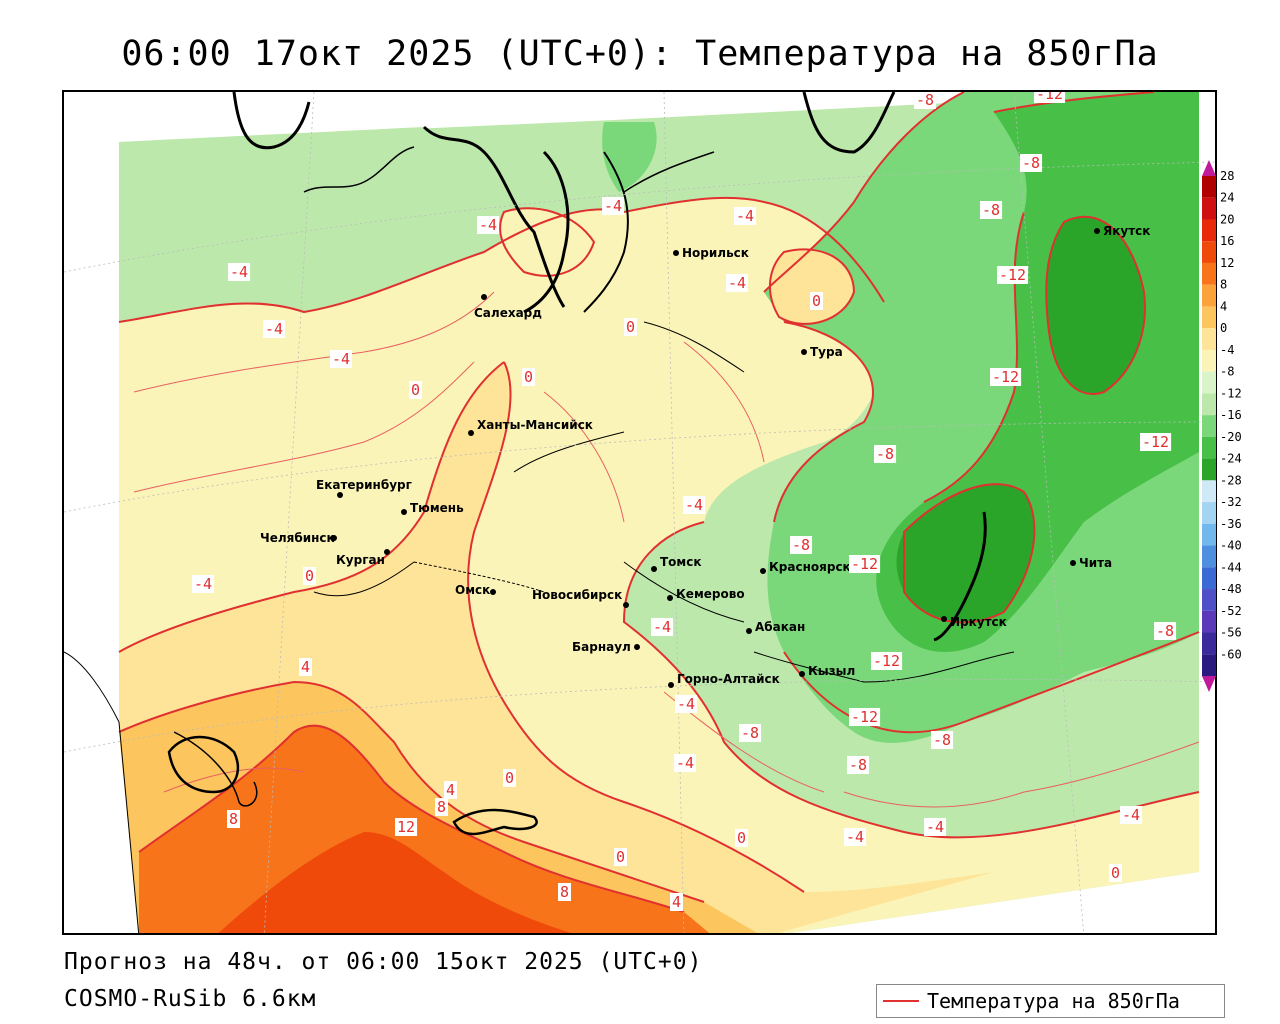 This screenshot has width=1280, height=1024. Describe the element at coordinates (1231, 633) in the screenshot. I see `colorbar-tick-label: -56` at that location.